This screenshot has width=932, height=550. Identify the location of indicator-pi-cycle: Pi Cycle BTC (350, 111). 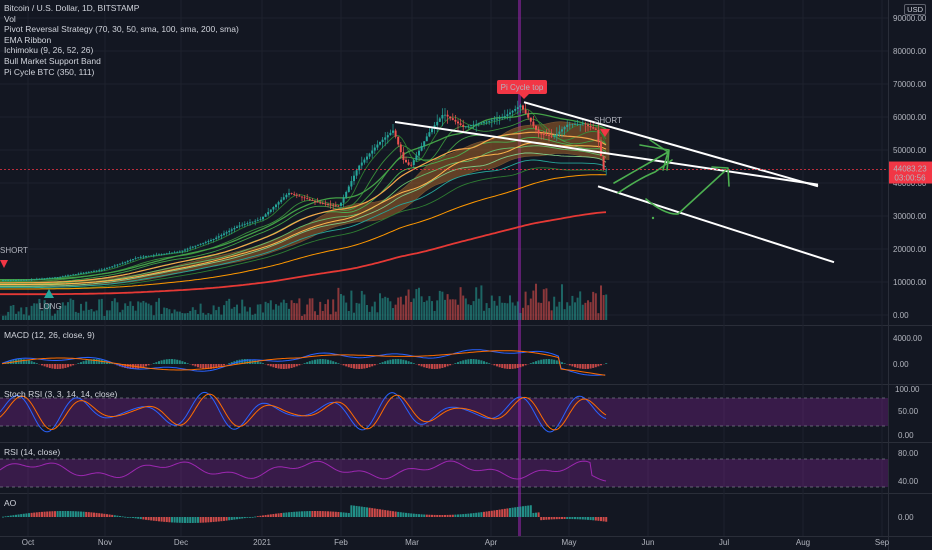
(49, 71).